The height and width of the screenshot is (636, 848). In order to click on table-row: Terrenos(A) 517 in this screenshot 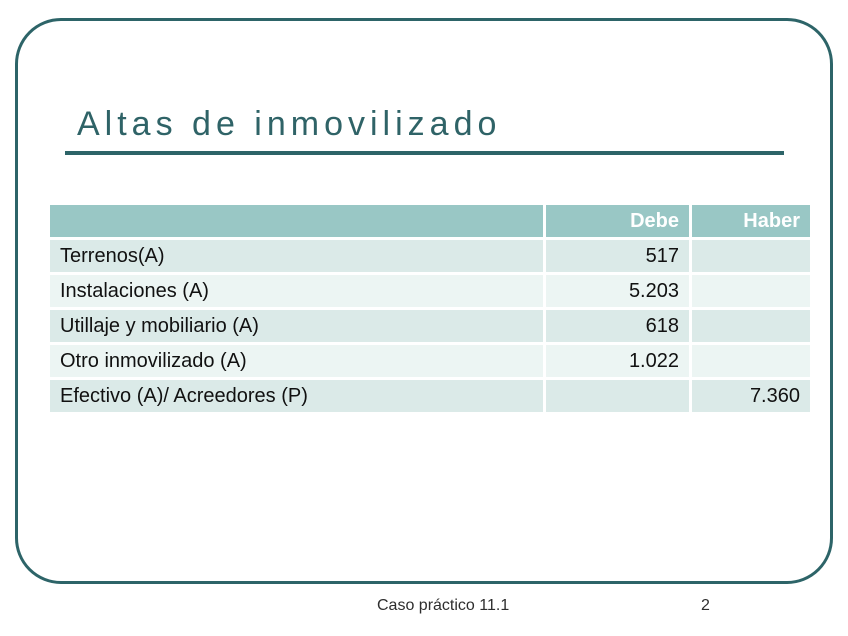, I will do `click(430, 256)`.